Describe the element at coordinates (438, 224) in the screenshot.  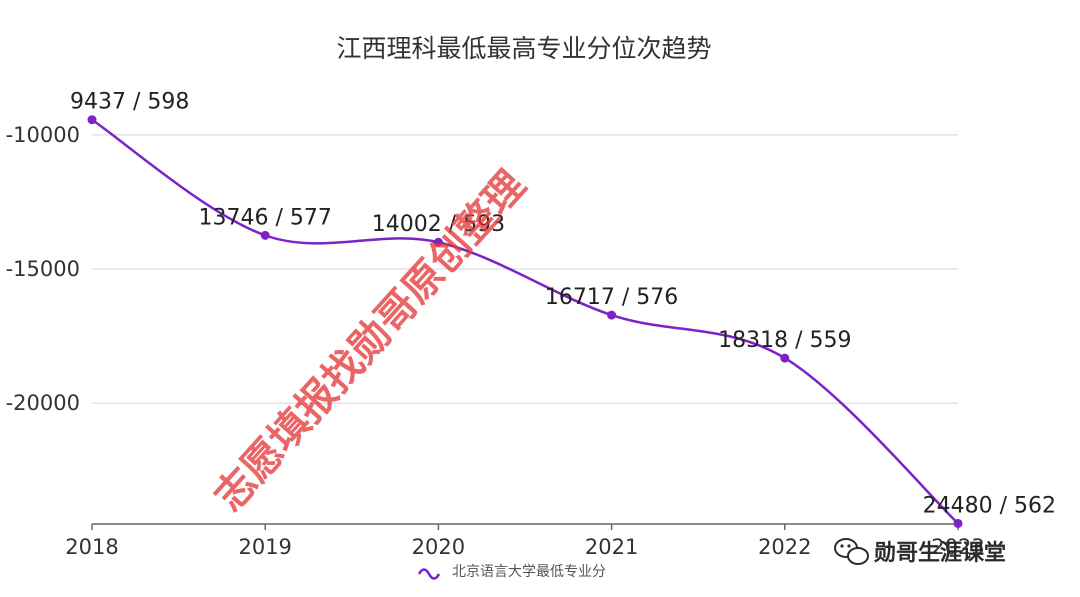
I see `data-label: 14002 / 593` at that location.